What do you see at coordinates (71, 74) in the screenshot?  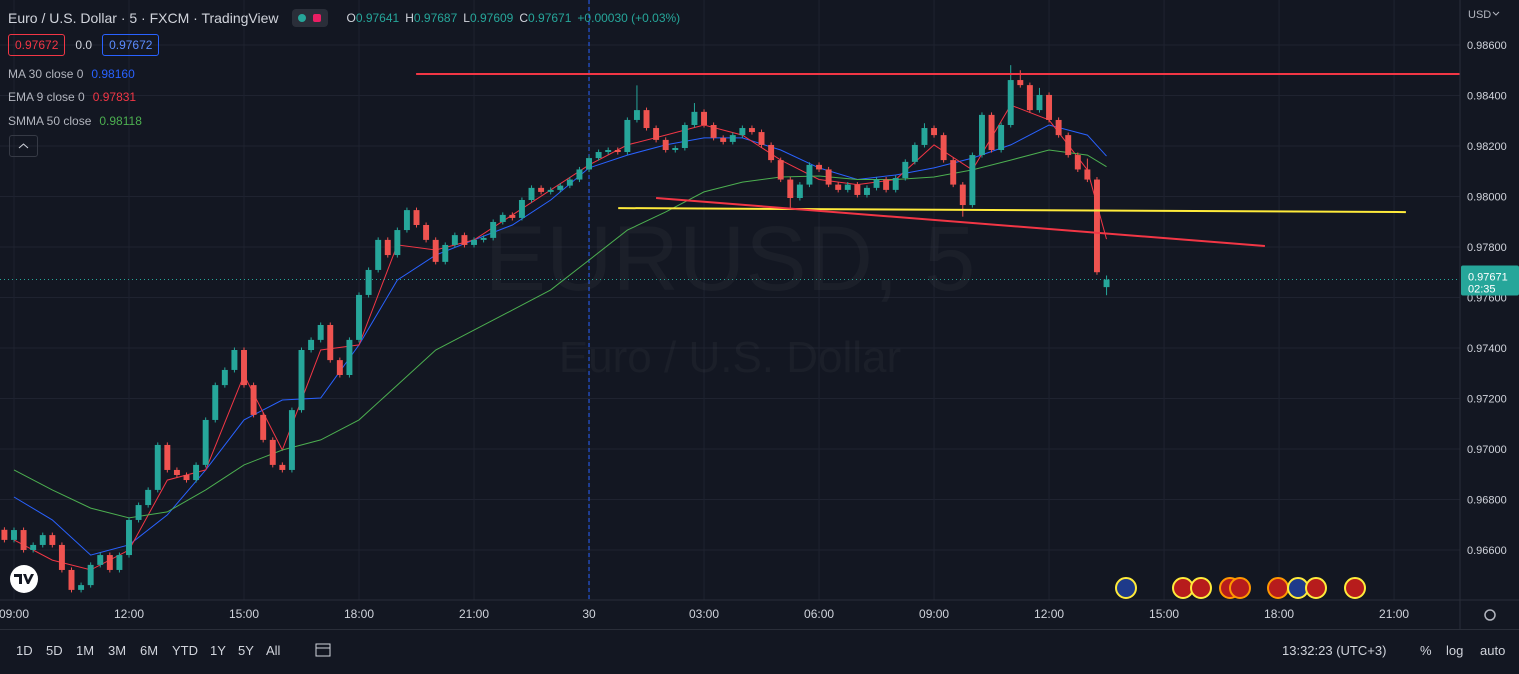 I see `indicator-legend: MA 30 close 0 0.98160` at bounding box center [71, 74].